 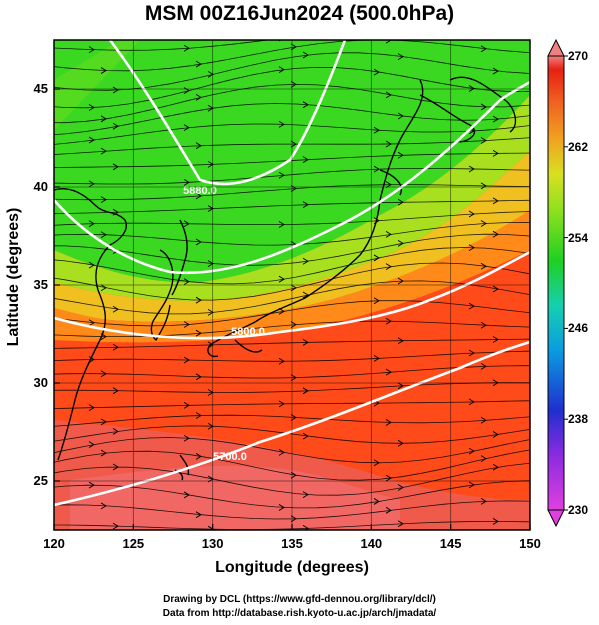 What do you see at coordinates (200, 191) in the screenshot?
I see `contour-label: 5880.0` at bounding box center [200, 191].